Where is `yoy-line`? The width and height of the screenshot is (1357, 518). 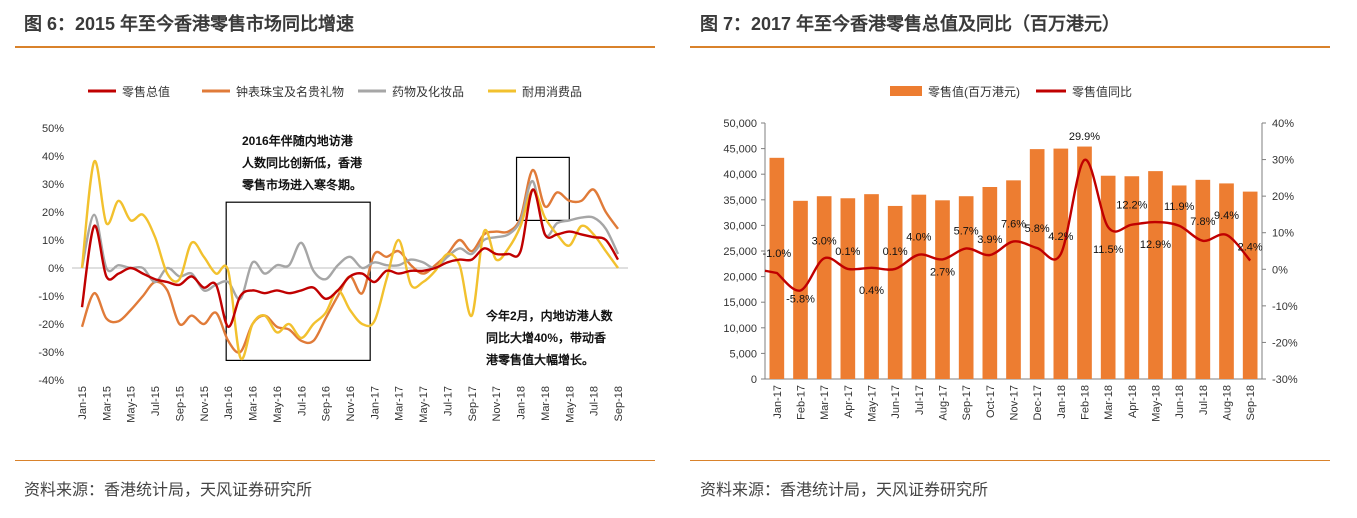 yoy-line is located at coordinates (1008, 225).